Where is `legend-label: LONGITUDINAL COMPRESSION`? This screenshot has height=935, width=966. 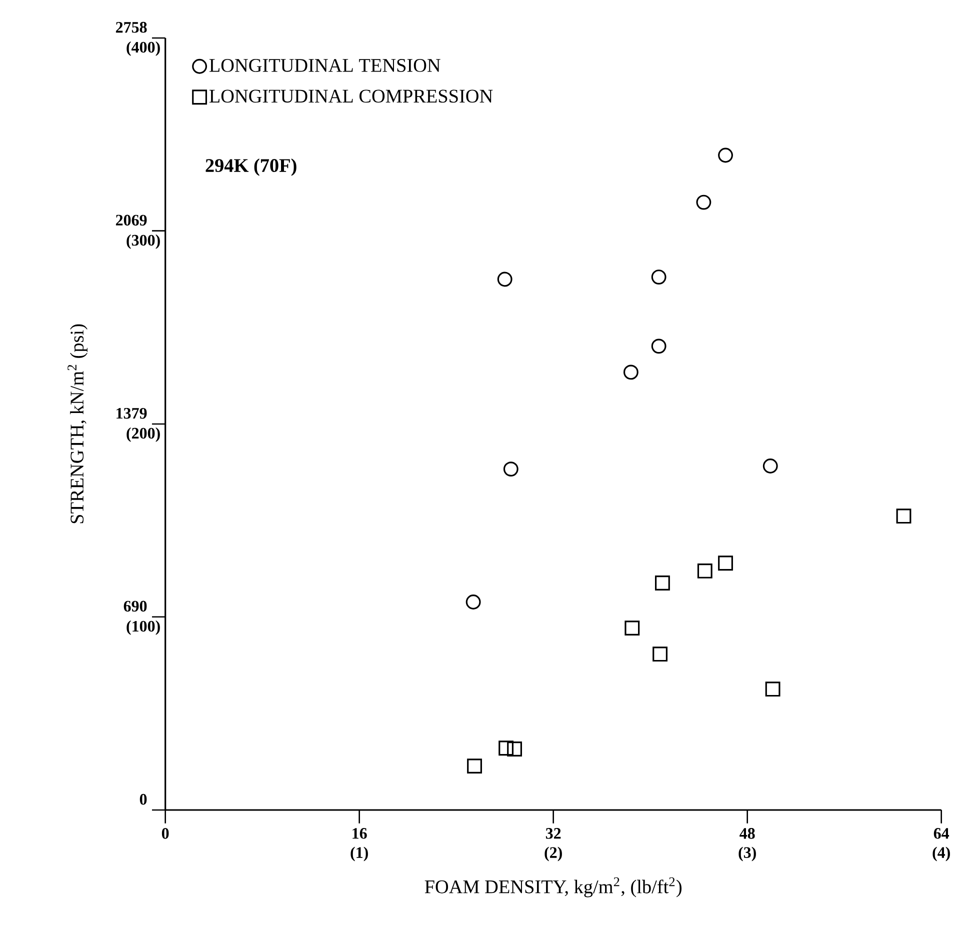 legend-label: LONGITUDINAL COMPRESSION is located at coordinates (351, 96).